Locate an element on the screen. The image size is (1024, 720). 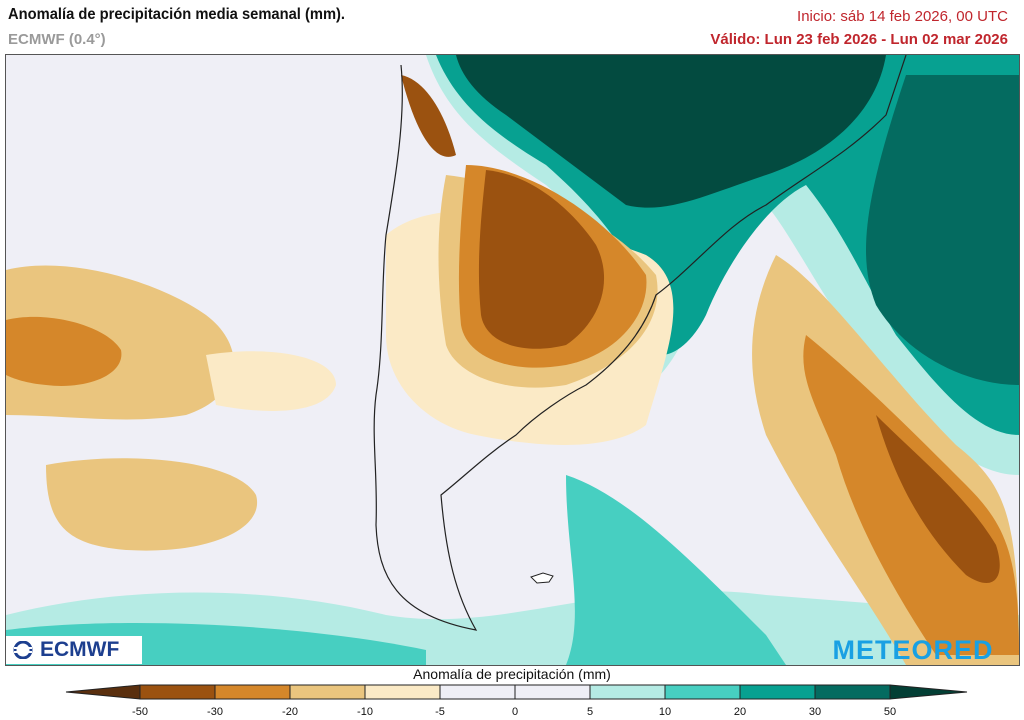
colorbar-tick-label: -20 is located at coordinates (290, 712).